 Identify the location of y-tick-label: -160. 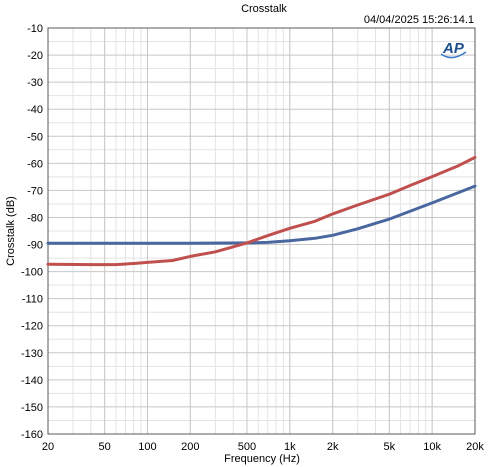
(32, 435).